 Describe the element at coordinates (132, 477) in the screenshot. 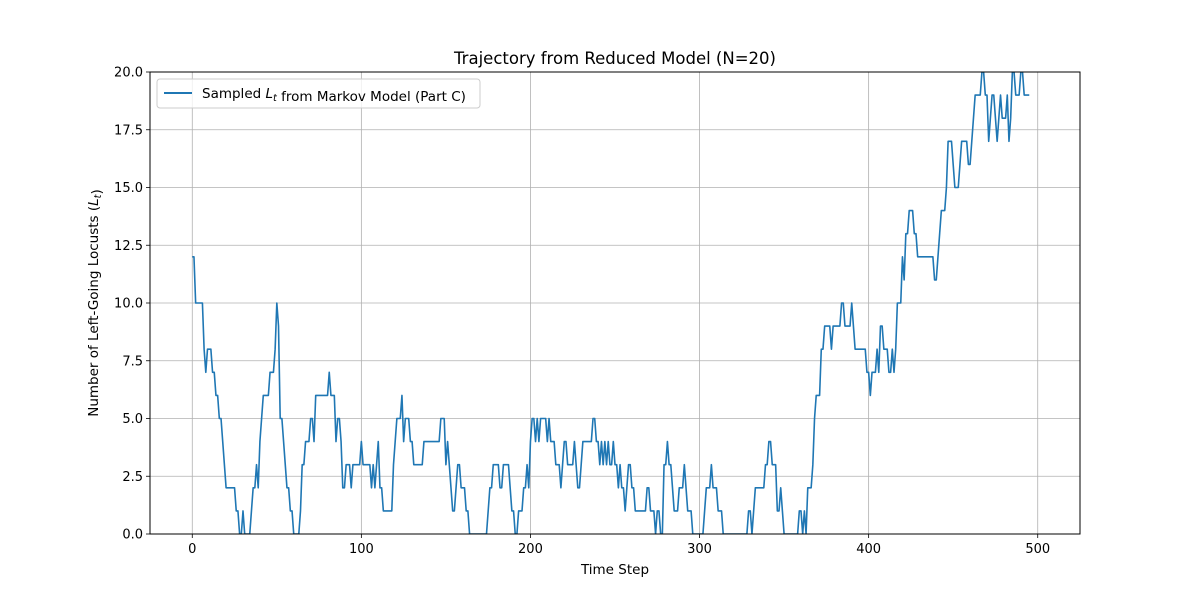

I see `y-tick-label: 2.5` at that location.